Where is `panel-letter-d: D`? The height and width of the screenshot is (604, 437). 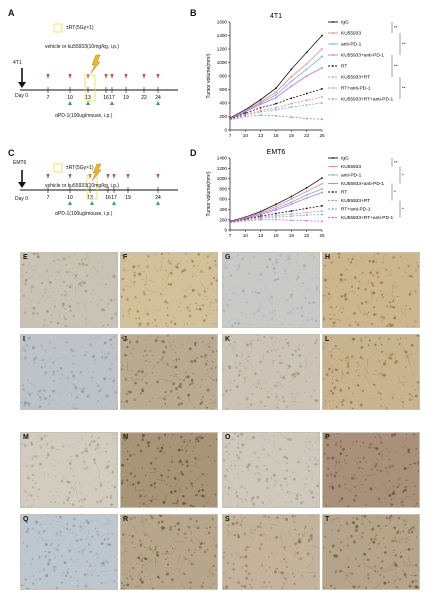 panel-letter-d: D is located at coordinates (193, 153).